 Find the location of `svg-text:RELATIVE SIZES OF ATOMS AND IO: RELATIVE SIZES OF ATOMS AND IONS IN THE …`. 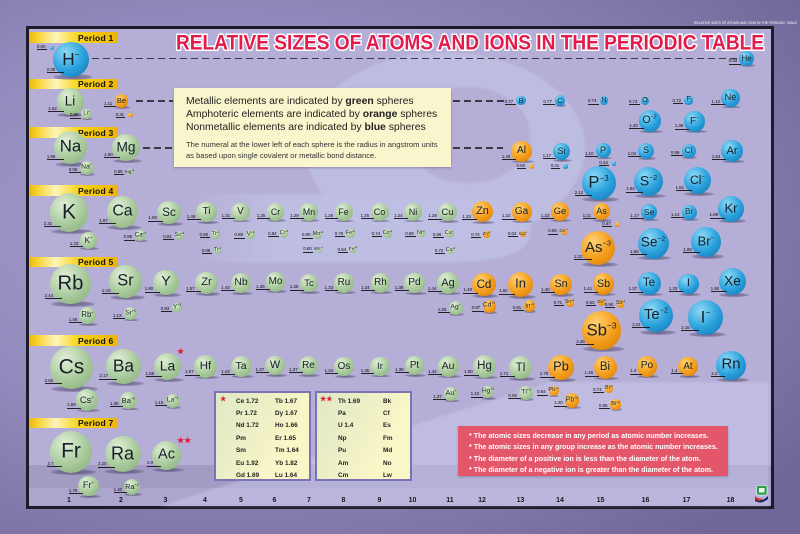

svg-text:RELATIVE SIZES OF ATOMS AND IO: RELATIVE SIZES OF ATOMS AND IONS IN THE … is located at coordinates (470, 43).